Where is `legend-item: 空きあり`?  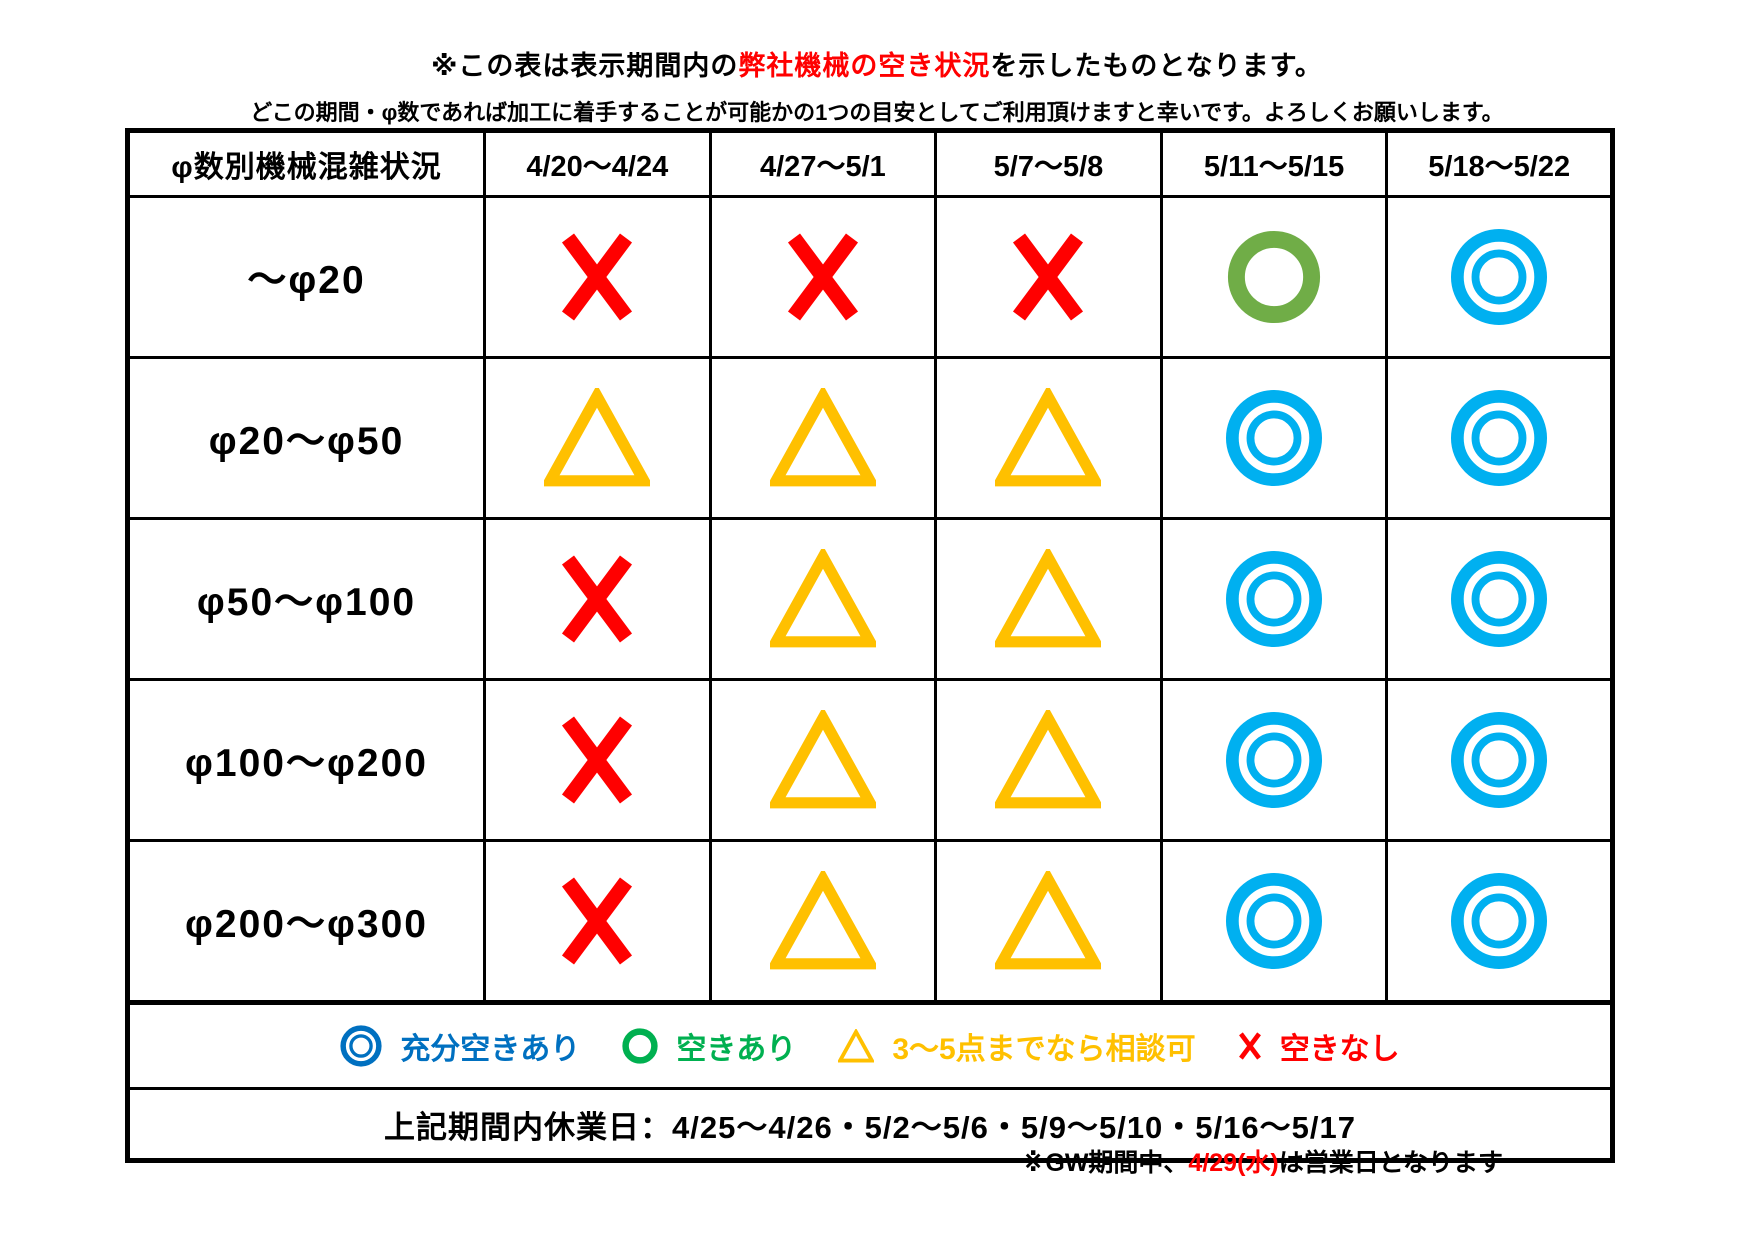
legend-item: 空きあり is located at coordinates (709, 1046).